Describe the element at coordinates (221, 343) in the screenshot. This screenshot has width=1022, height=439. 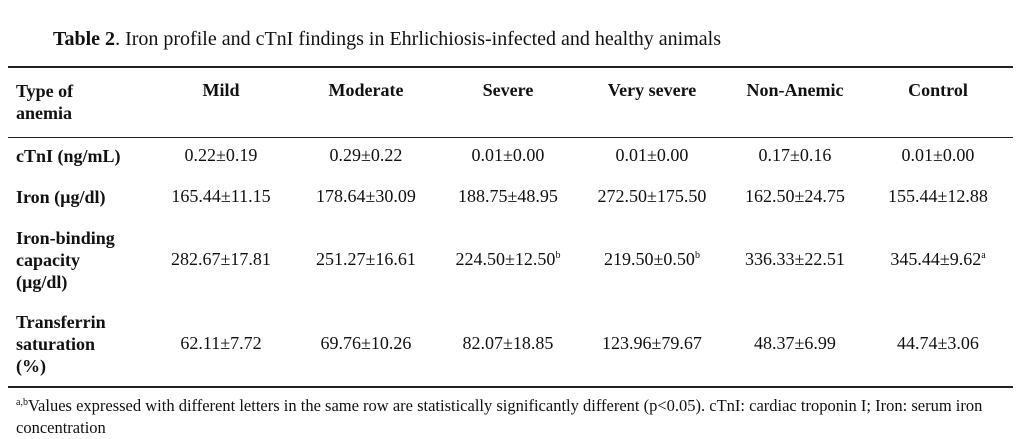
I see `table-cell: 62.11±7.72` at that location.